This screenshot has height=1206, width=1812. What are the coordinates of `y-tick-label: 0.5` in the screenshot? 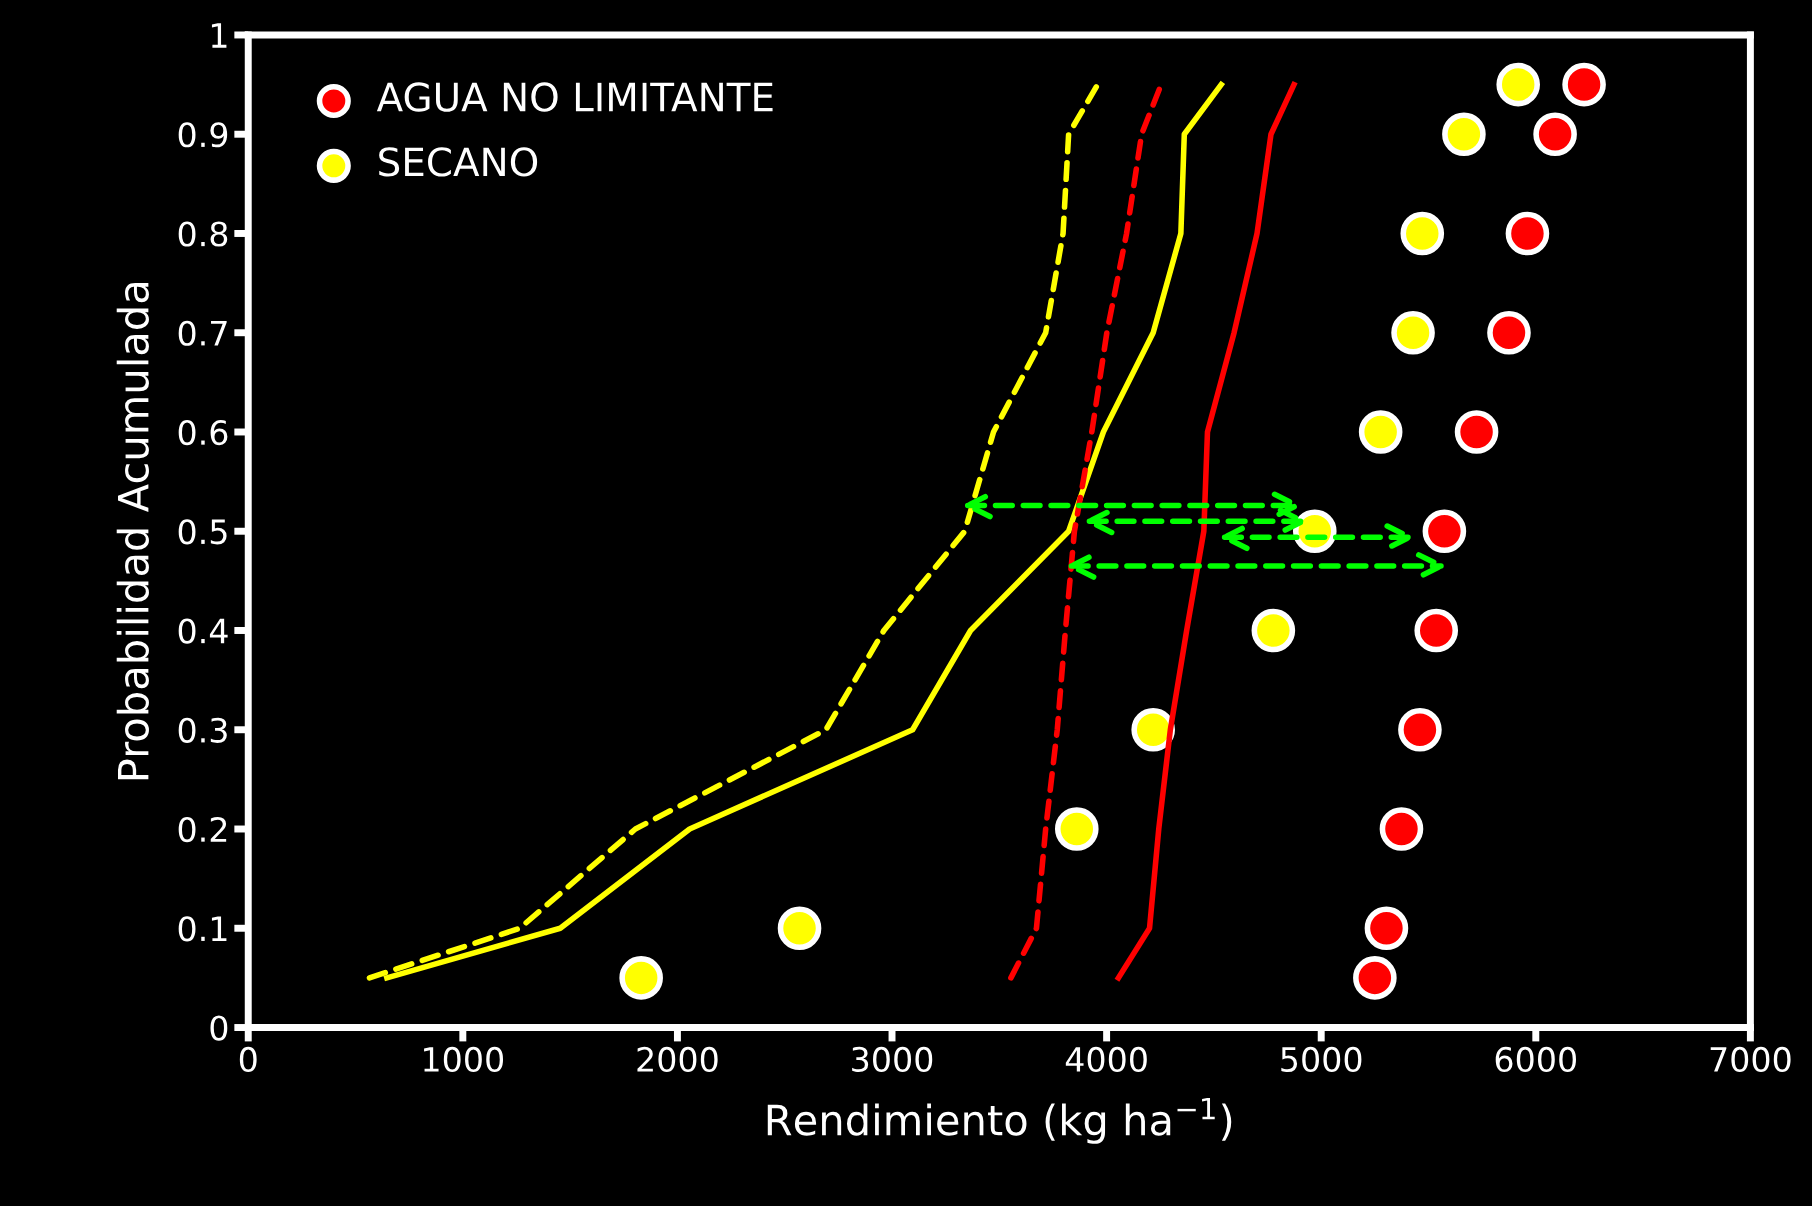 It's located at (202, 532).